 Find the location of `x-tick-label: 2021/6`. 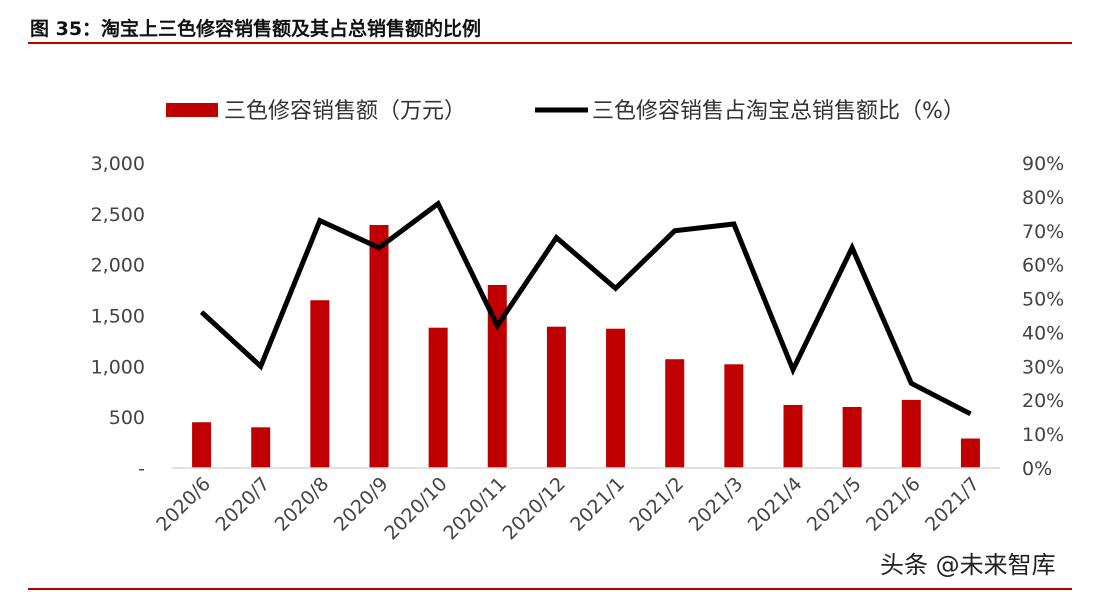

x-tick-label: 2021/6 is located at coordinates (893, 504).